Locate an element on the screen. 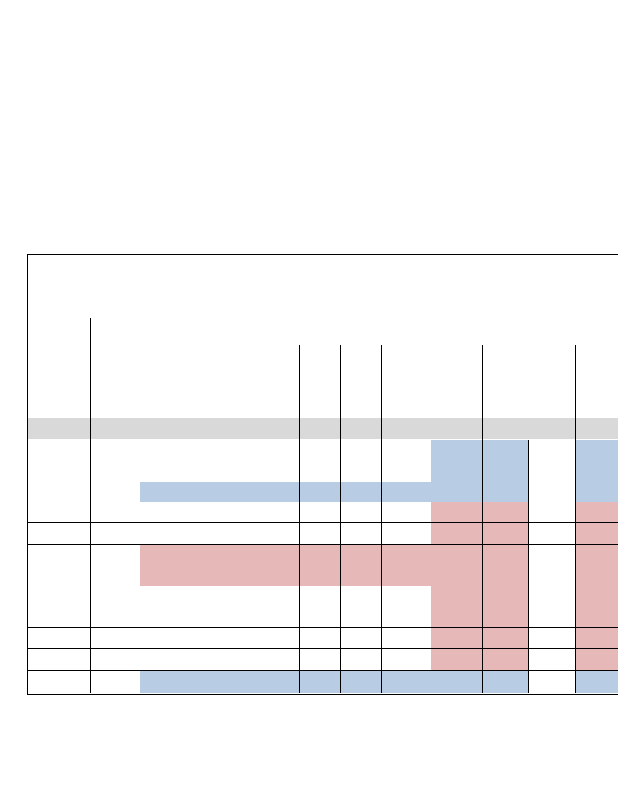  table-header-band is located at coordinates (323, 428).